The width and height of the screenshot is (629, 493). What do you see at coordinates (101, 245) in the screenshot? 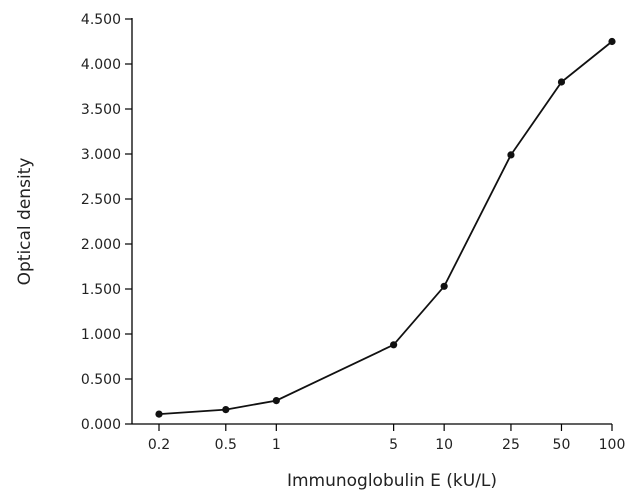
I see `y-tick-label: 2.000` at bounding box center [101, 245].